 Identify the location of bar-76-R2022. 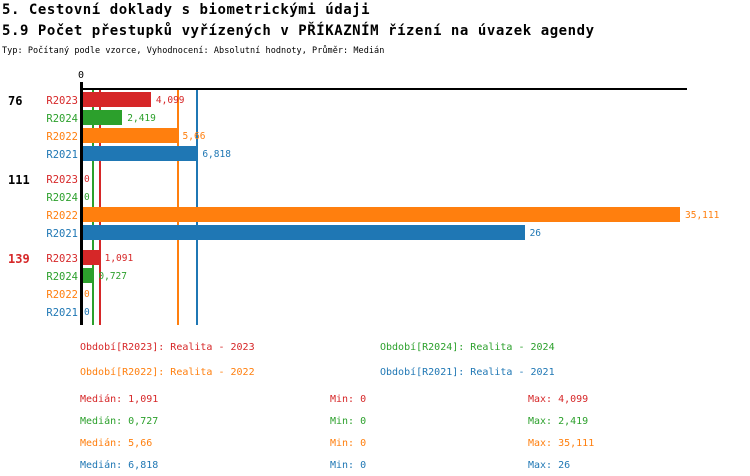
(130, 135).